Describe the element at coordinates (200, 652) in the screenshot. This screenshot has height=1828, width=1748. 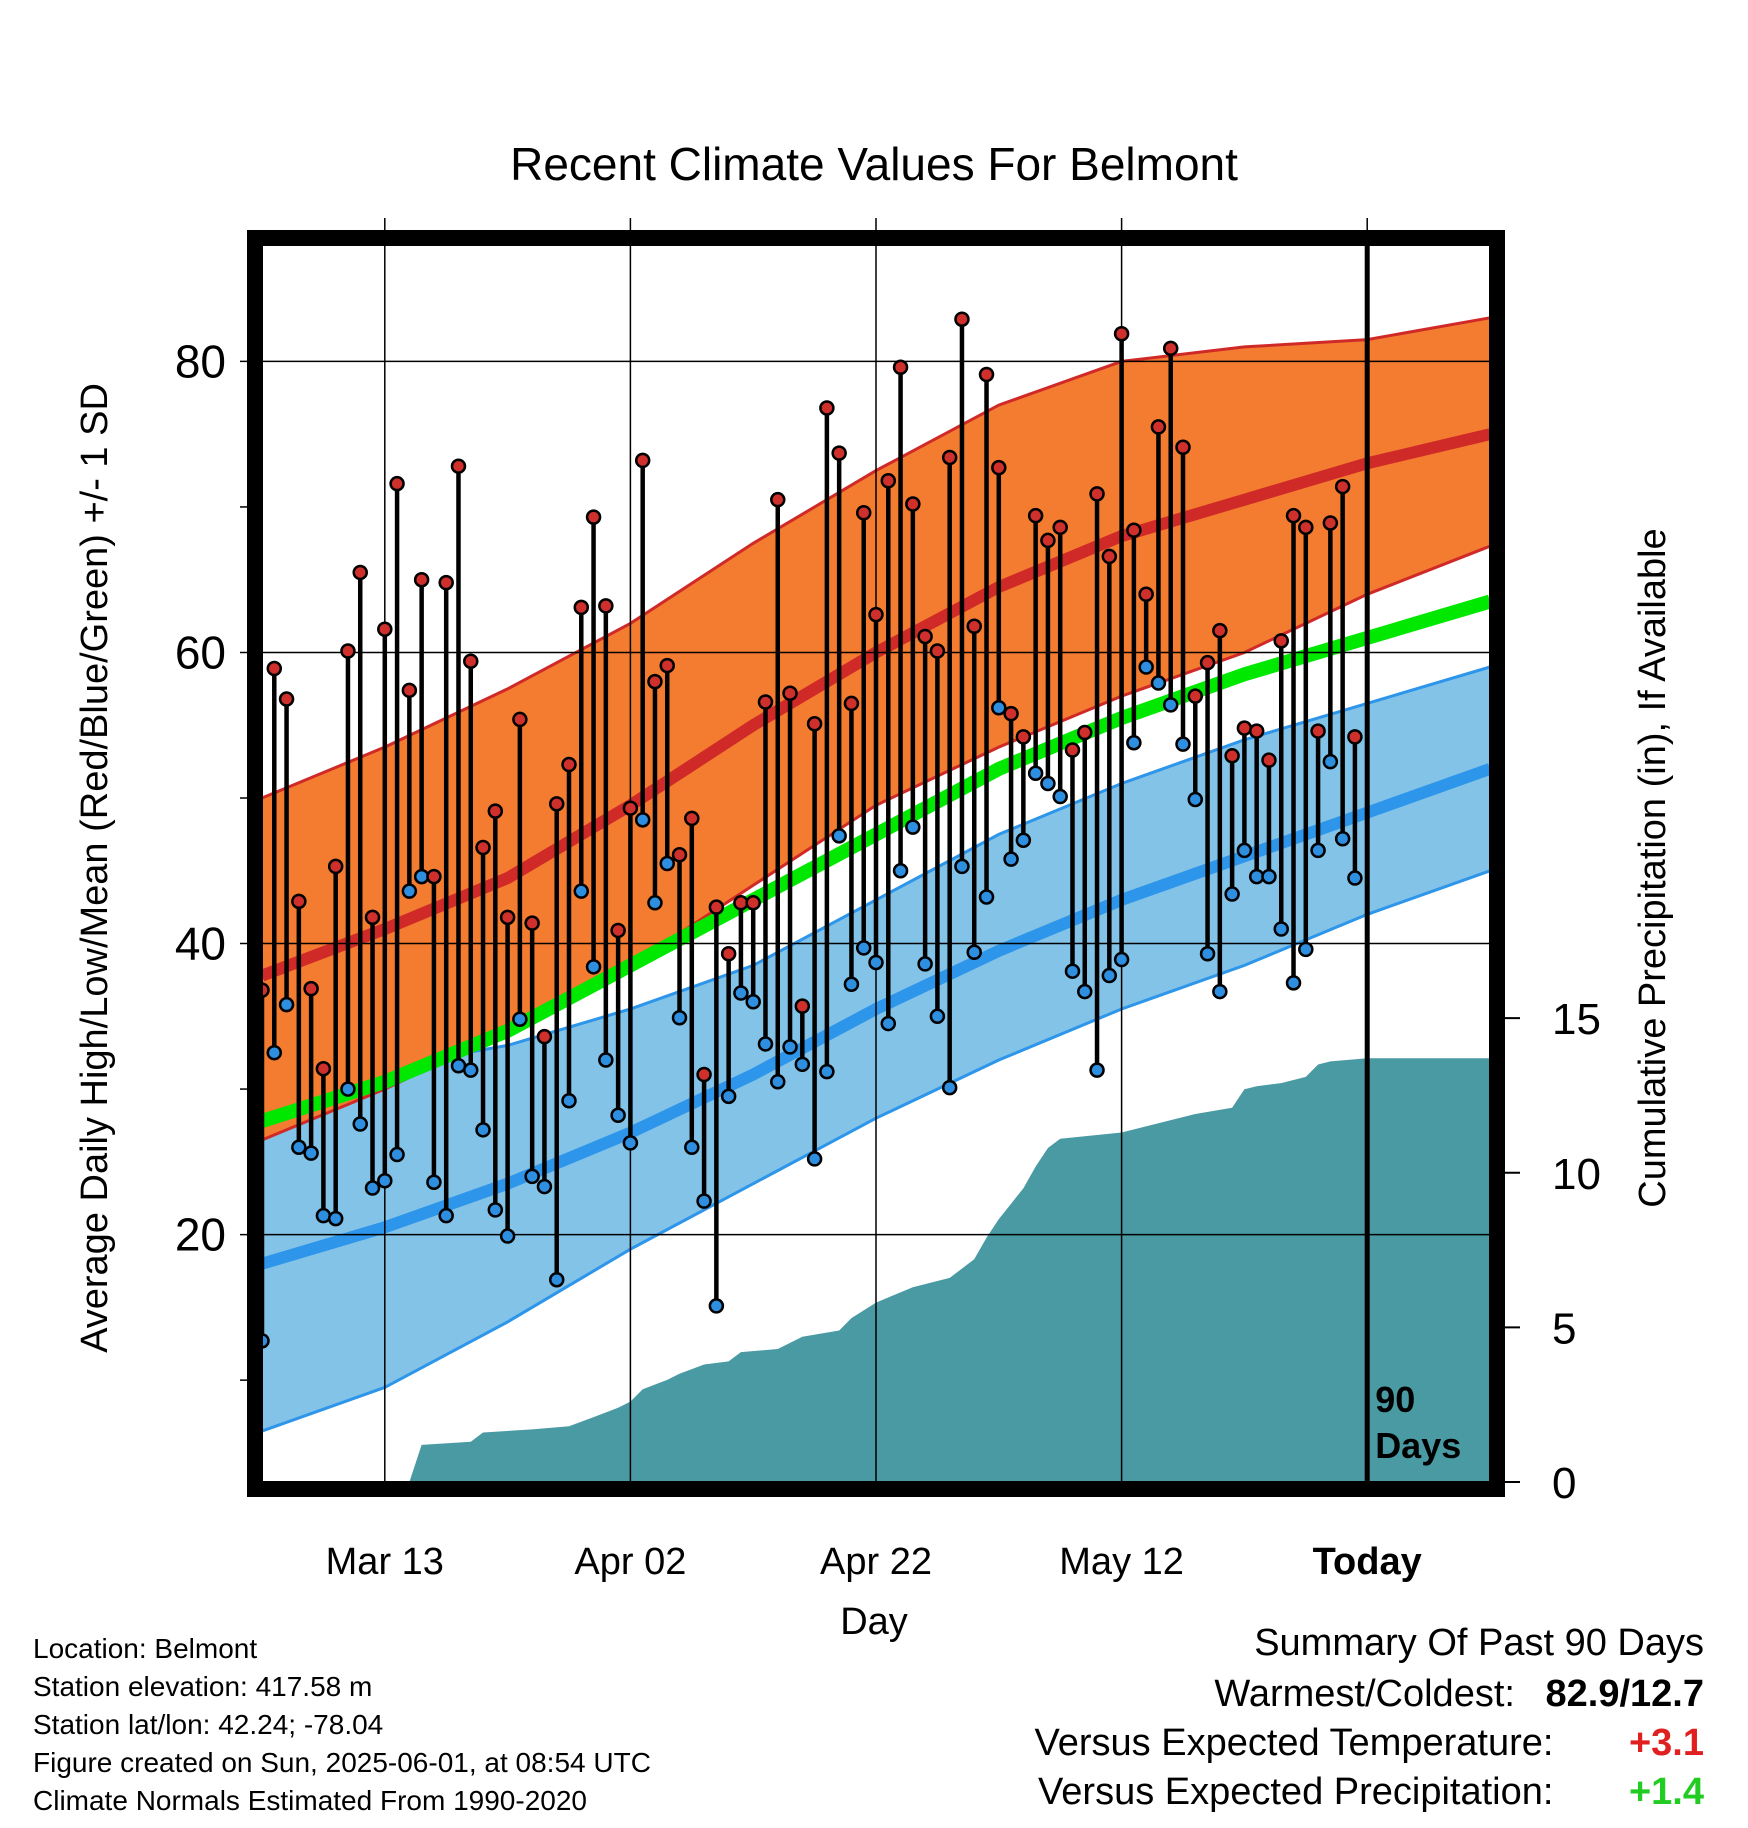
I see `y-tick-label-left: 60` at that location.